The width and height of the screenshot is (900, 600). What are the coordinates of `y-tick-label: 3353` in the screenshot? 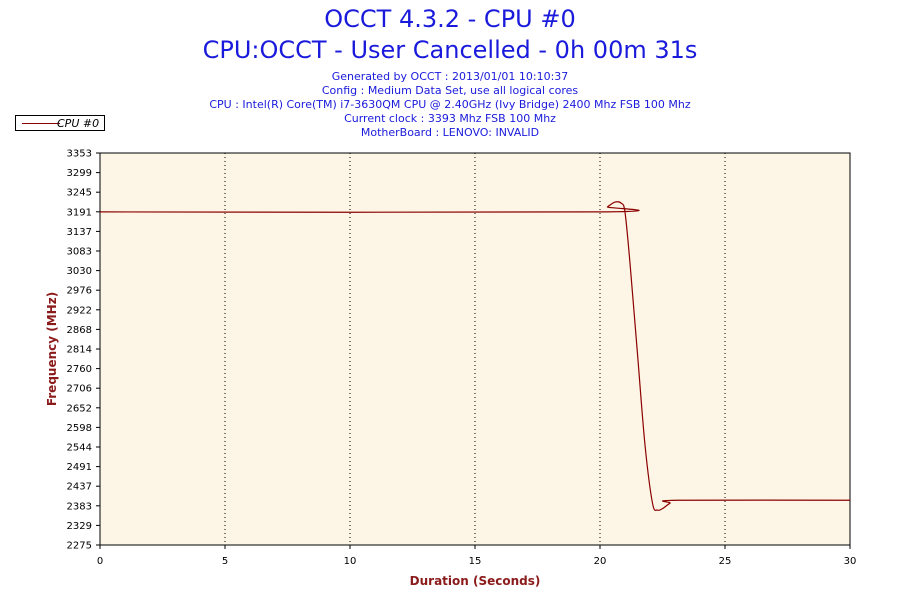 It's located at (79, 154).